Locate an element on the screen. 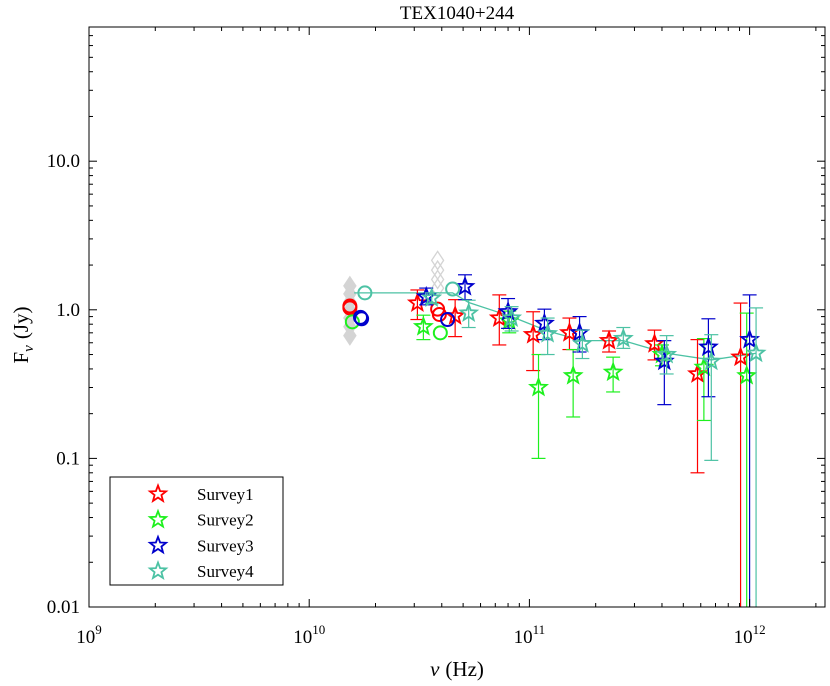  chart-title: TEX1040+244 is located at coordinates (457, 13).